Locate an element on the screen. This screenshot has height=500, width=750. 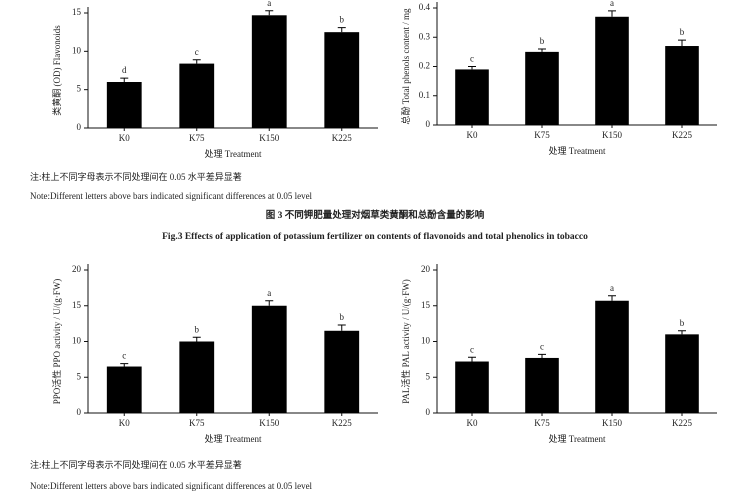
y-tick-label: 0.4 is located at coordinates (425, 7).